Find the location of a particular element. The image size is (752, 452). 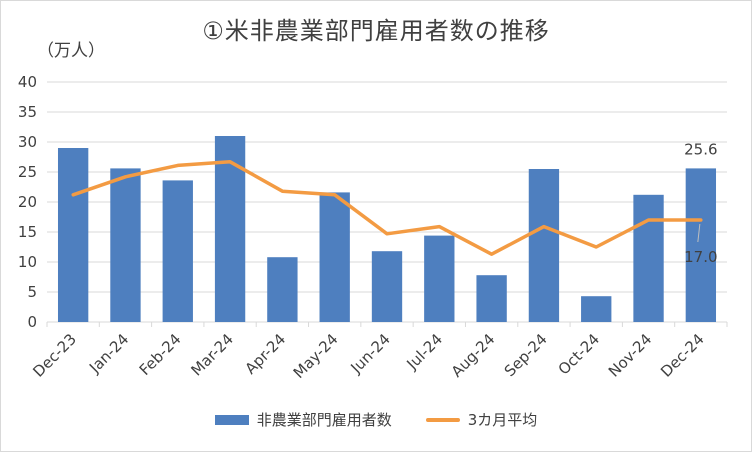

x-tick-label: Apr-24 is located at coordinates (265, 354).